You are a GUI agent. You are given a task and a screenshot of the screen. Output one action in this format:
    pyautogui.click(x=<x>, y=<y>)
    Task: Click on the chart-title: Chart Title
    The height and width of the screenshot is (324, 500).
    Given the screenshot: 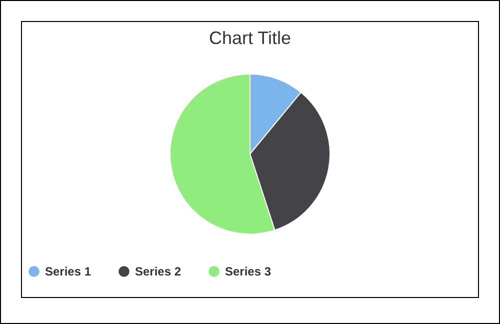 What is the action you would take?
    pyautogui.click(x=250, y=38)
    